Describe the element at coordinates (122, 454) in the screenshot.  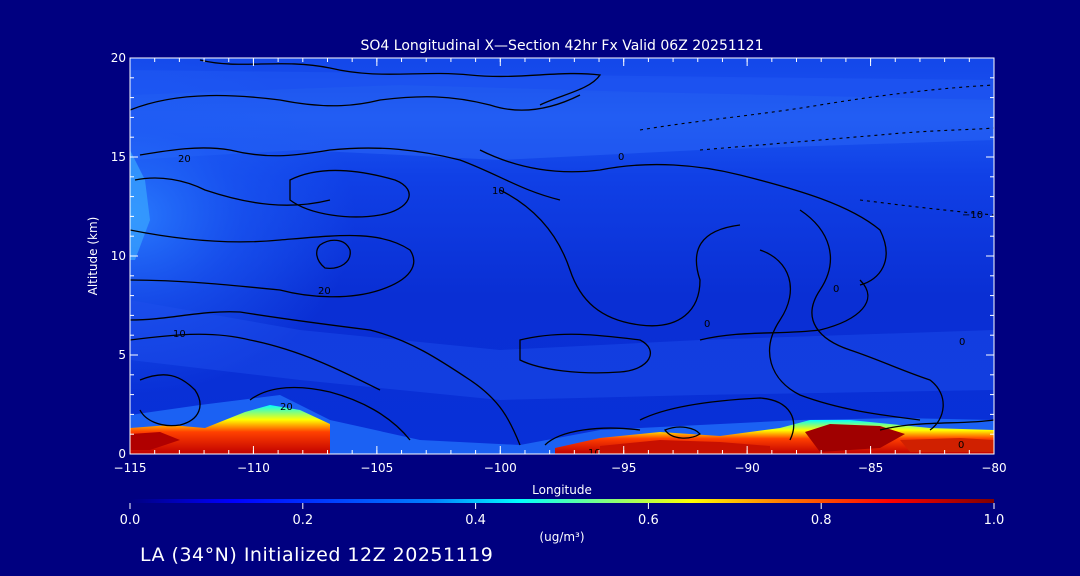
I see `y-tick-label: 0` at that location.